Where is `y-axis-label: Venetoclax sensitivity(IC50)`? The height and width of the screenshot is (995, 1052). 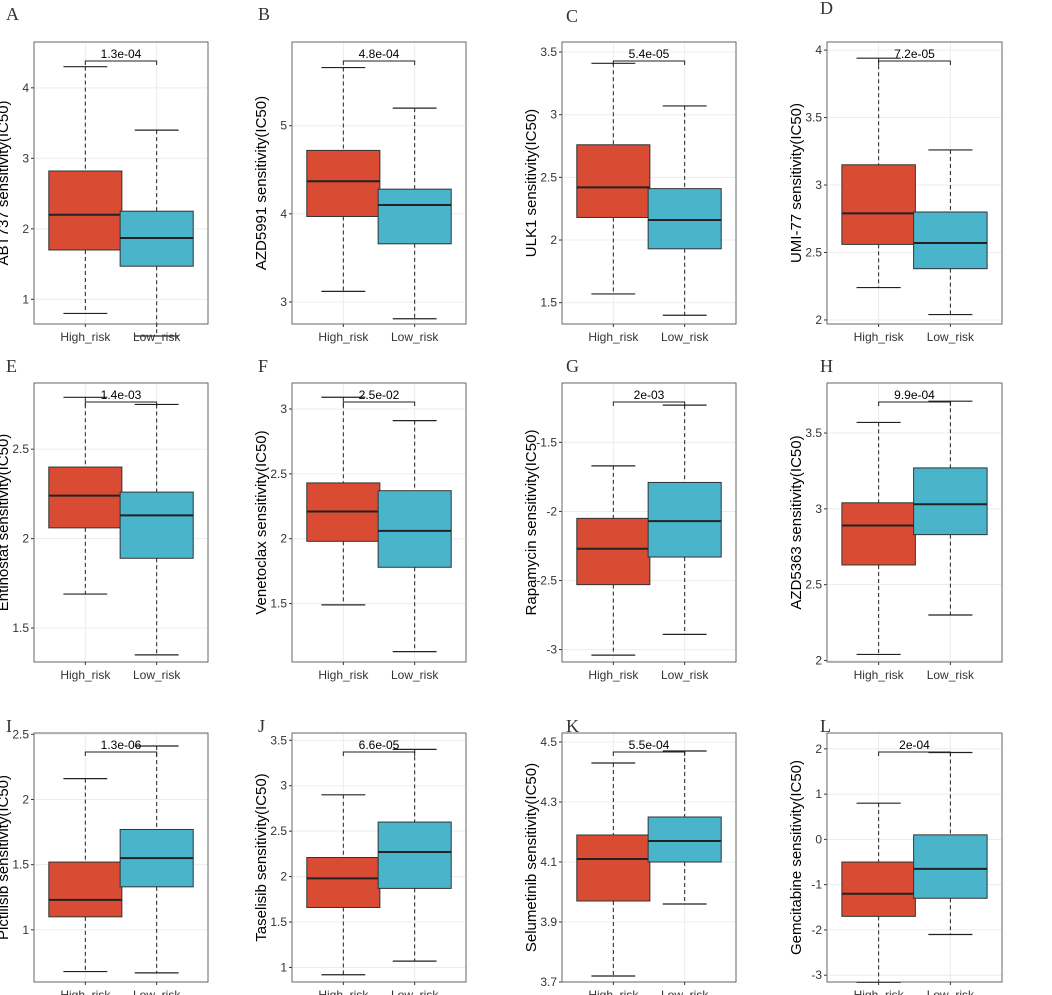
y-axis-label: Venetoclax sensitivity(IC50) is located at coordinates (261, 522).